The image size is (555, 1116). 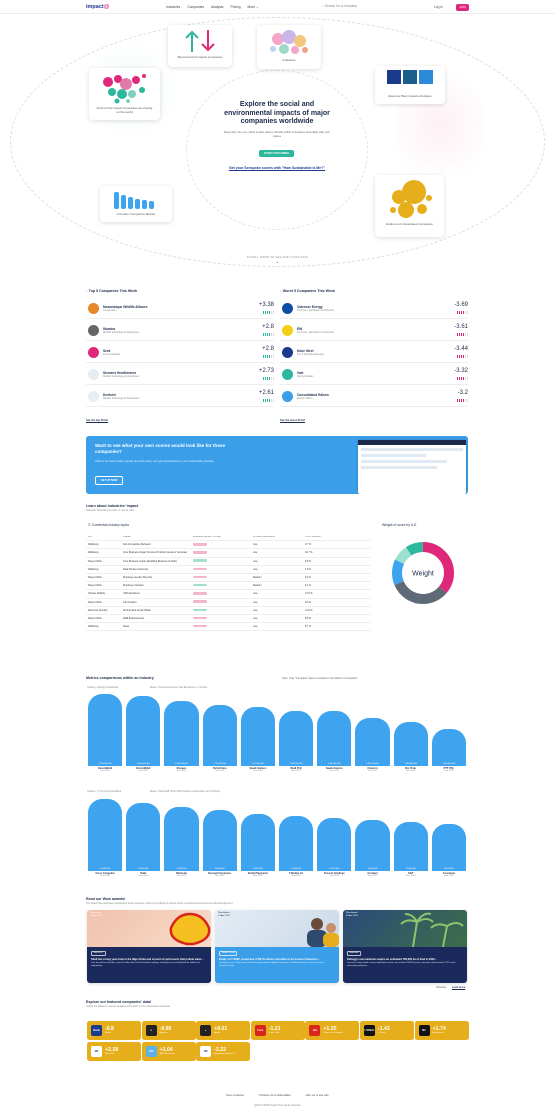 What do you see at coordinates (168, 1030) in the screenshot?
I see `featured-company-card: a -0.96 Amazon` at bounding box center [168, 1030].